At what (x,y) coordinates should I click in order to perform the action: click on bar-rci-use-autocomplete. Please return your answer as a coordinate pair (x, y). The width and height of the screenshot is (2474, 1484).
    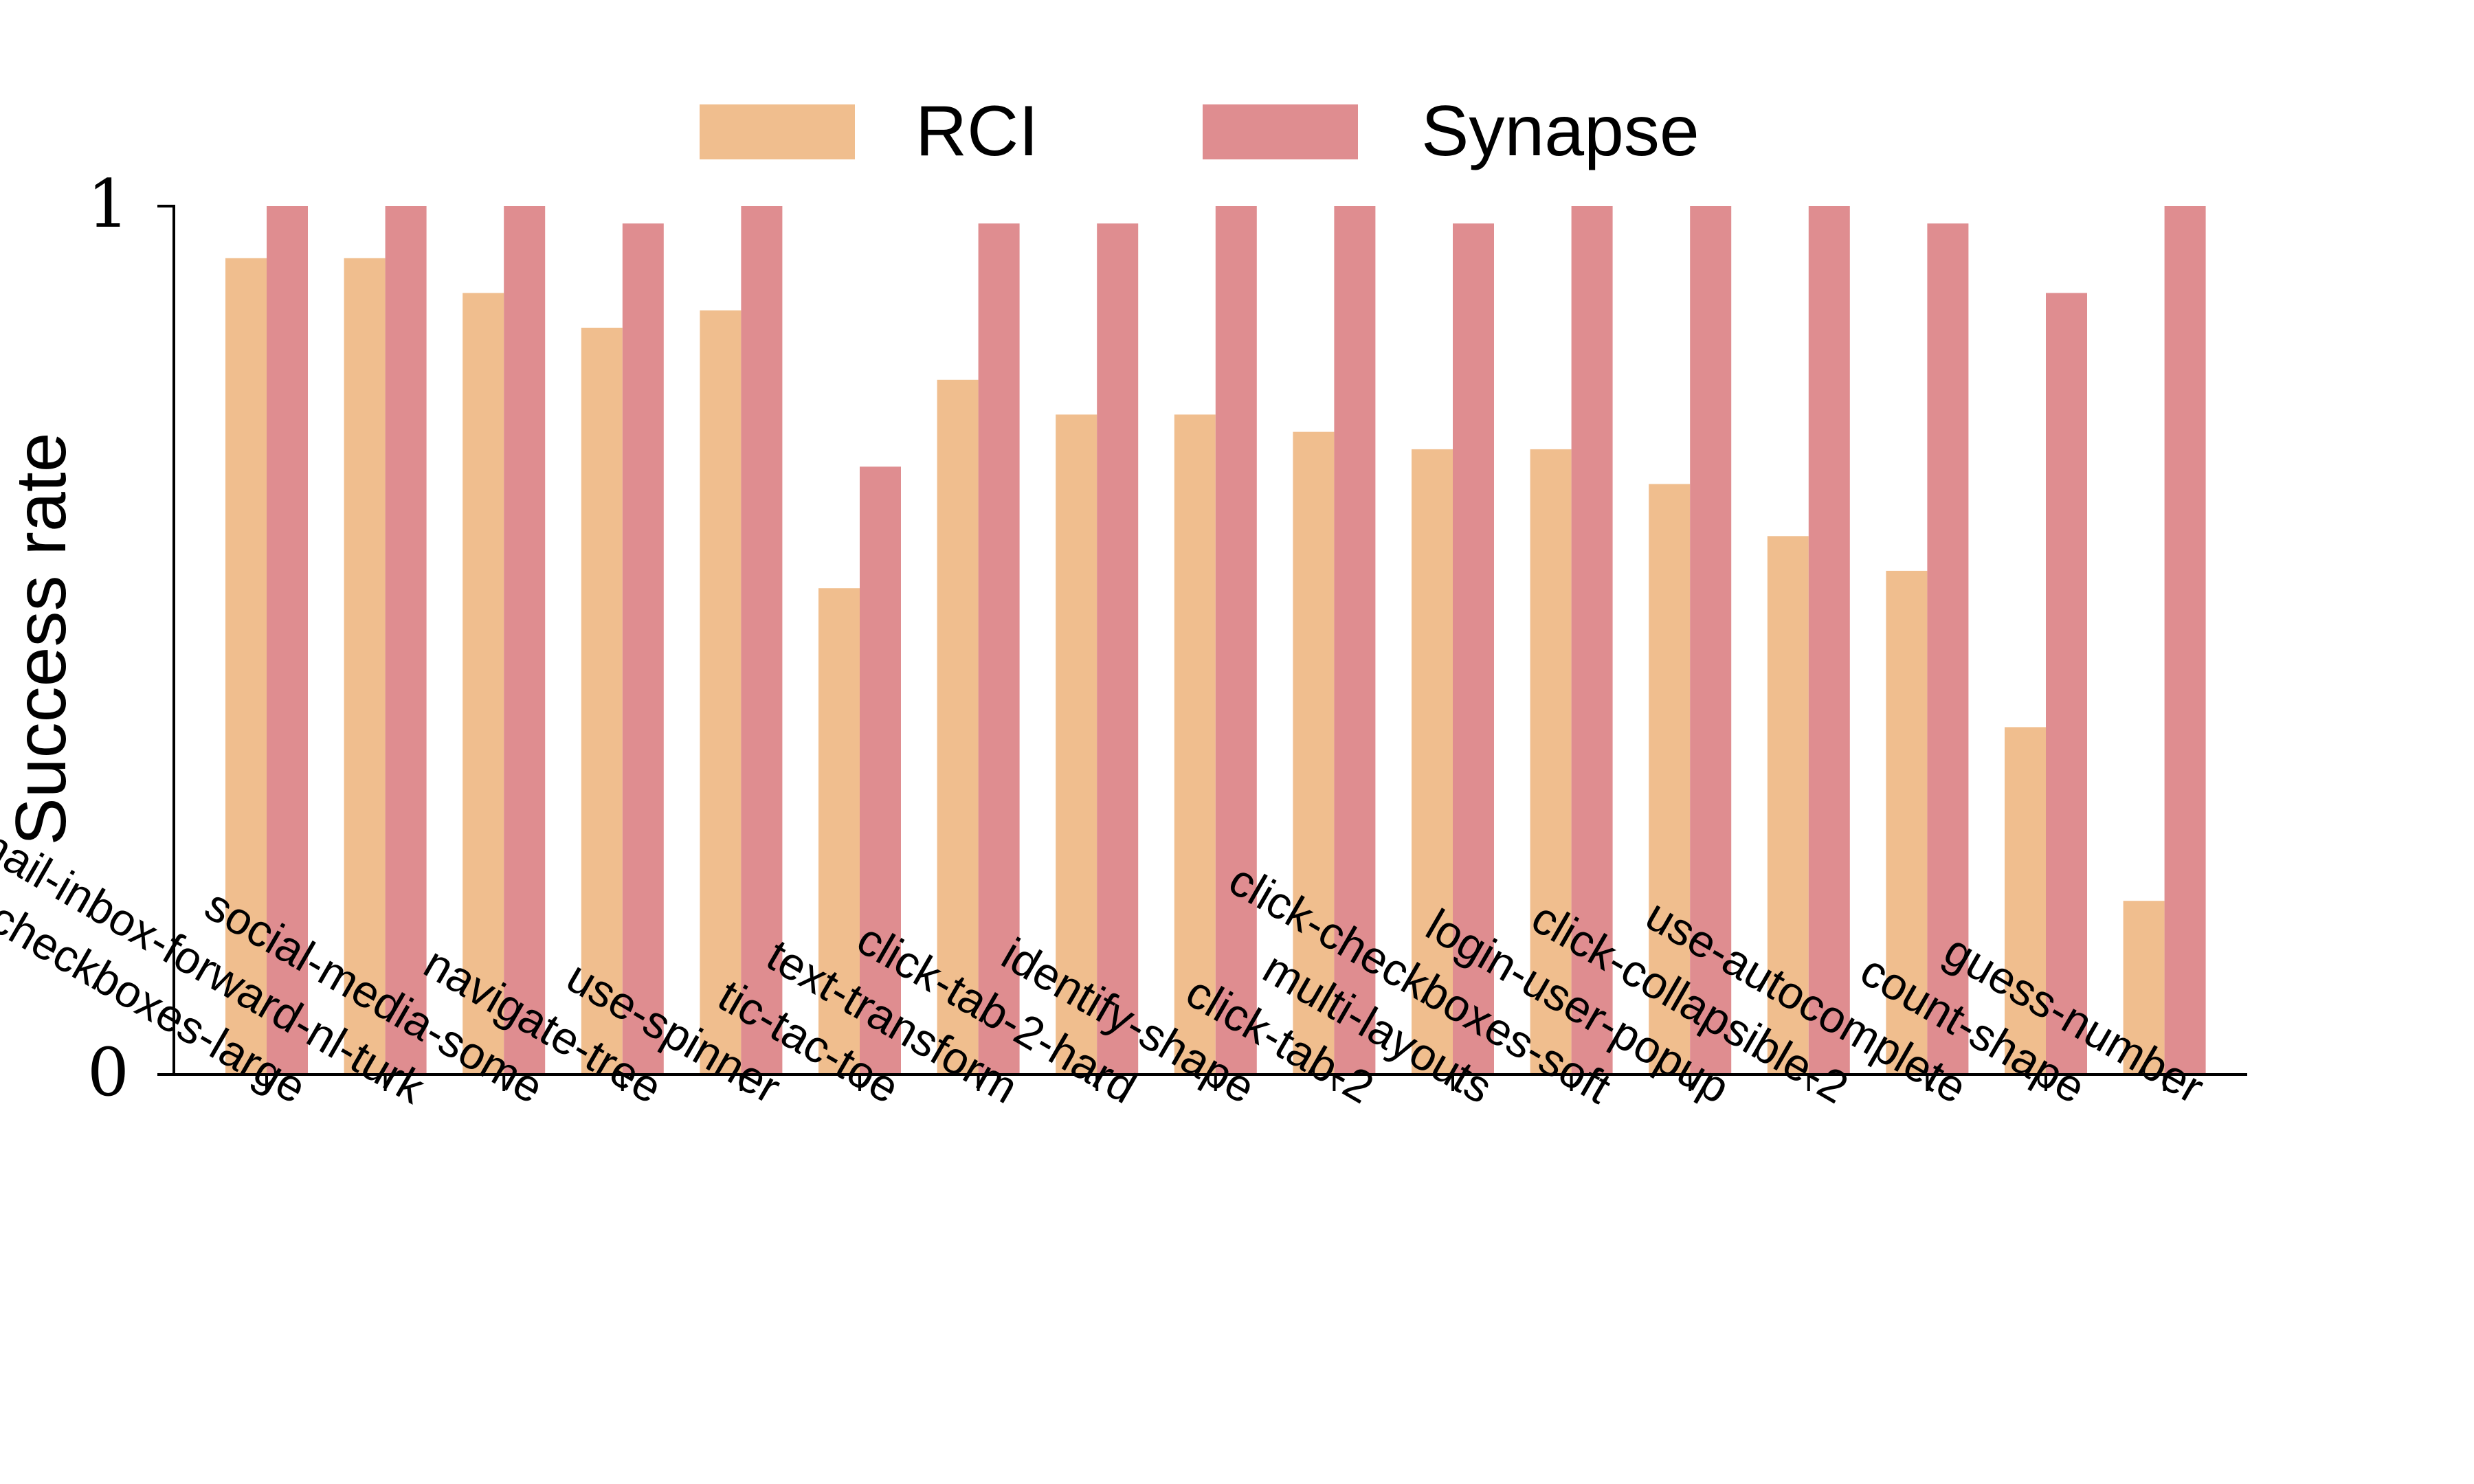
    Looking at the image, I should click on (1907, 822).